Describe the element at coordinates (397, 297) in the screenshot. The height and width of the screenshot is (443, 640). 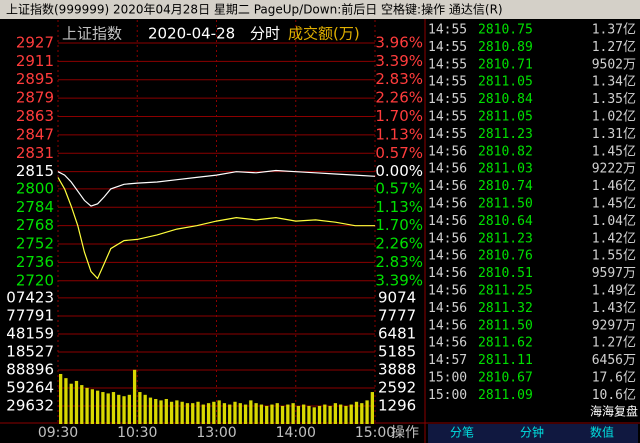
I see `volume-tick-label: 9074` at that location.